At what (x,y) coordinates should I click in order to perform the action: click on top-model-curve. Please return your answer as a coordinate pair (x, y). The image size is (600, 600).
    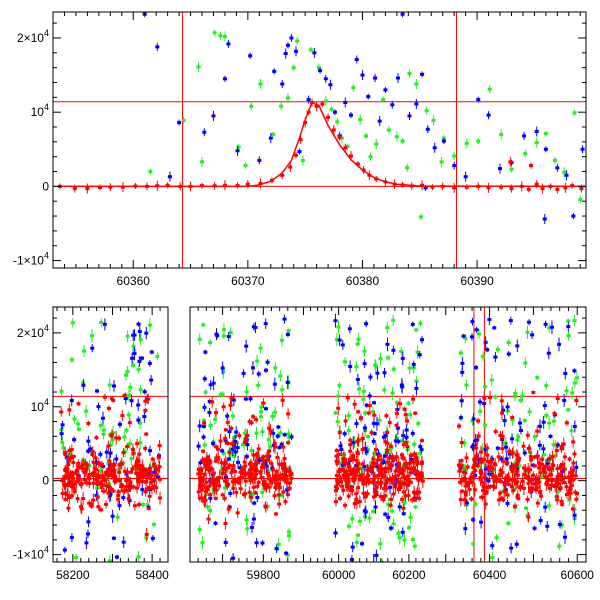
    Looking at the image, I should click on (322, 144).